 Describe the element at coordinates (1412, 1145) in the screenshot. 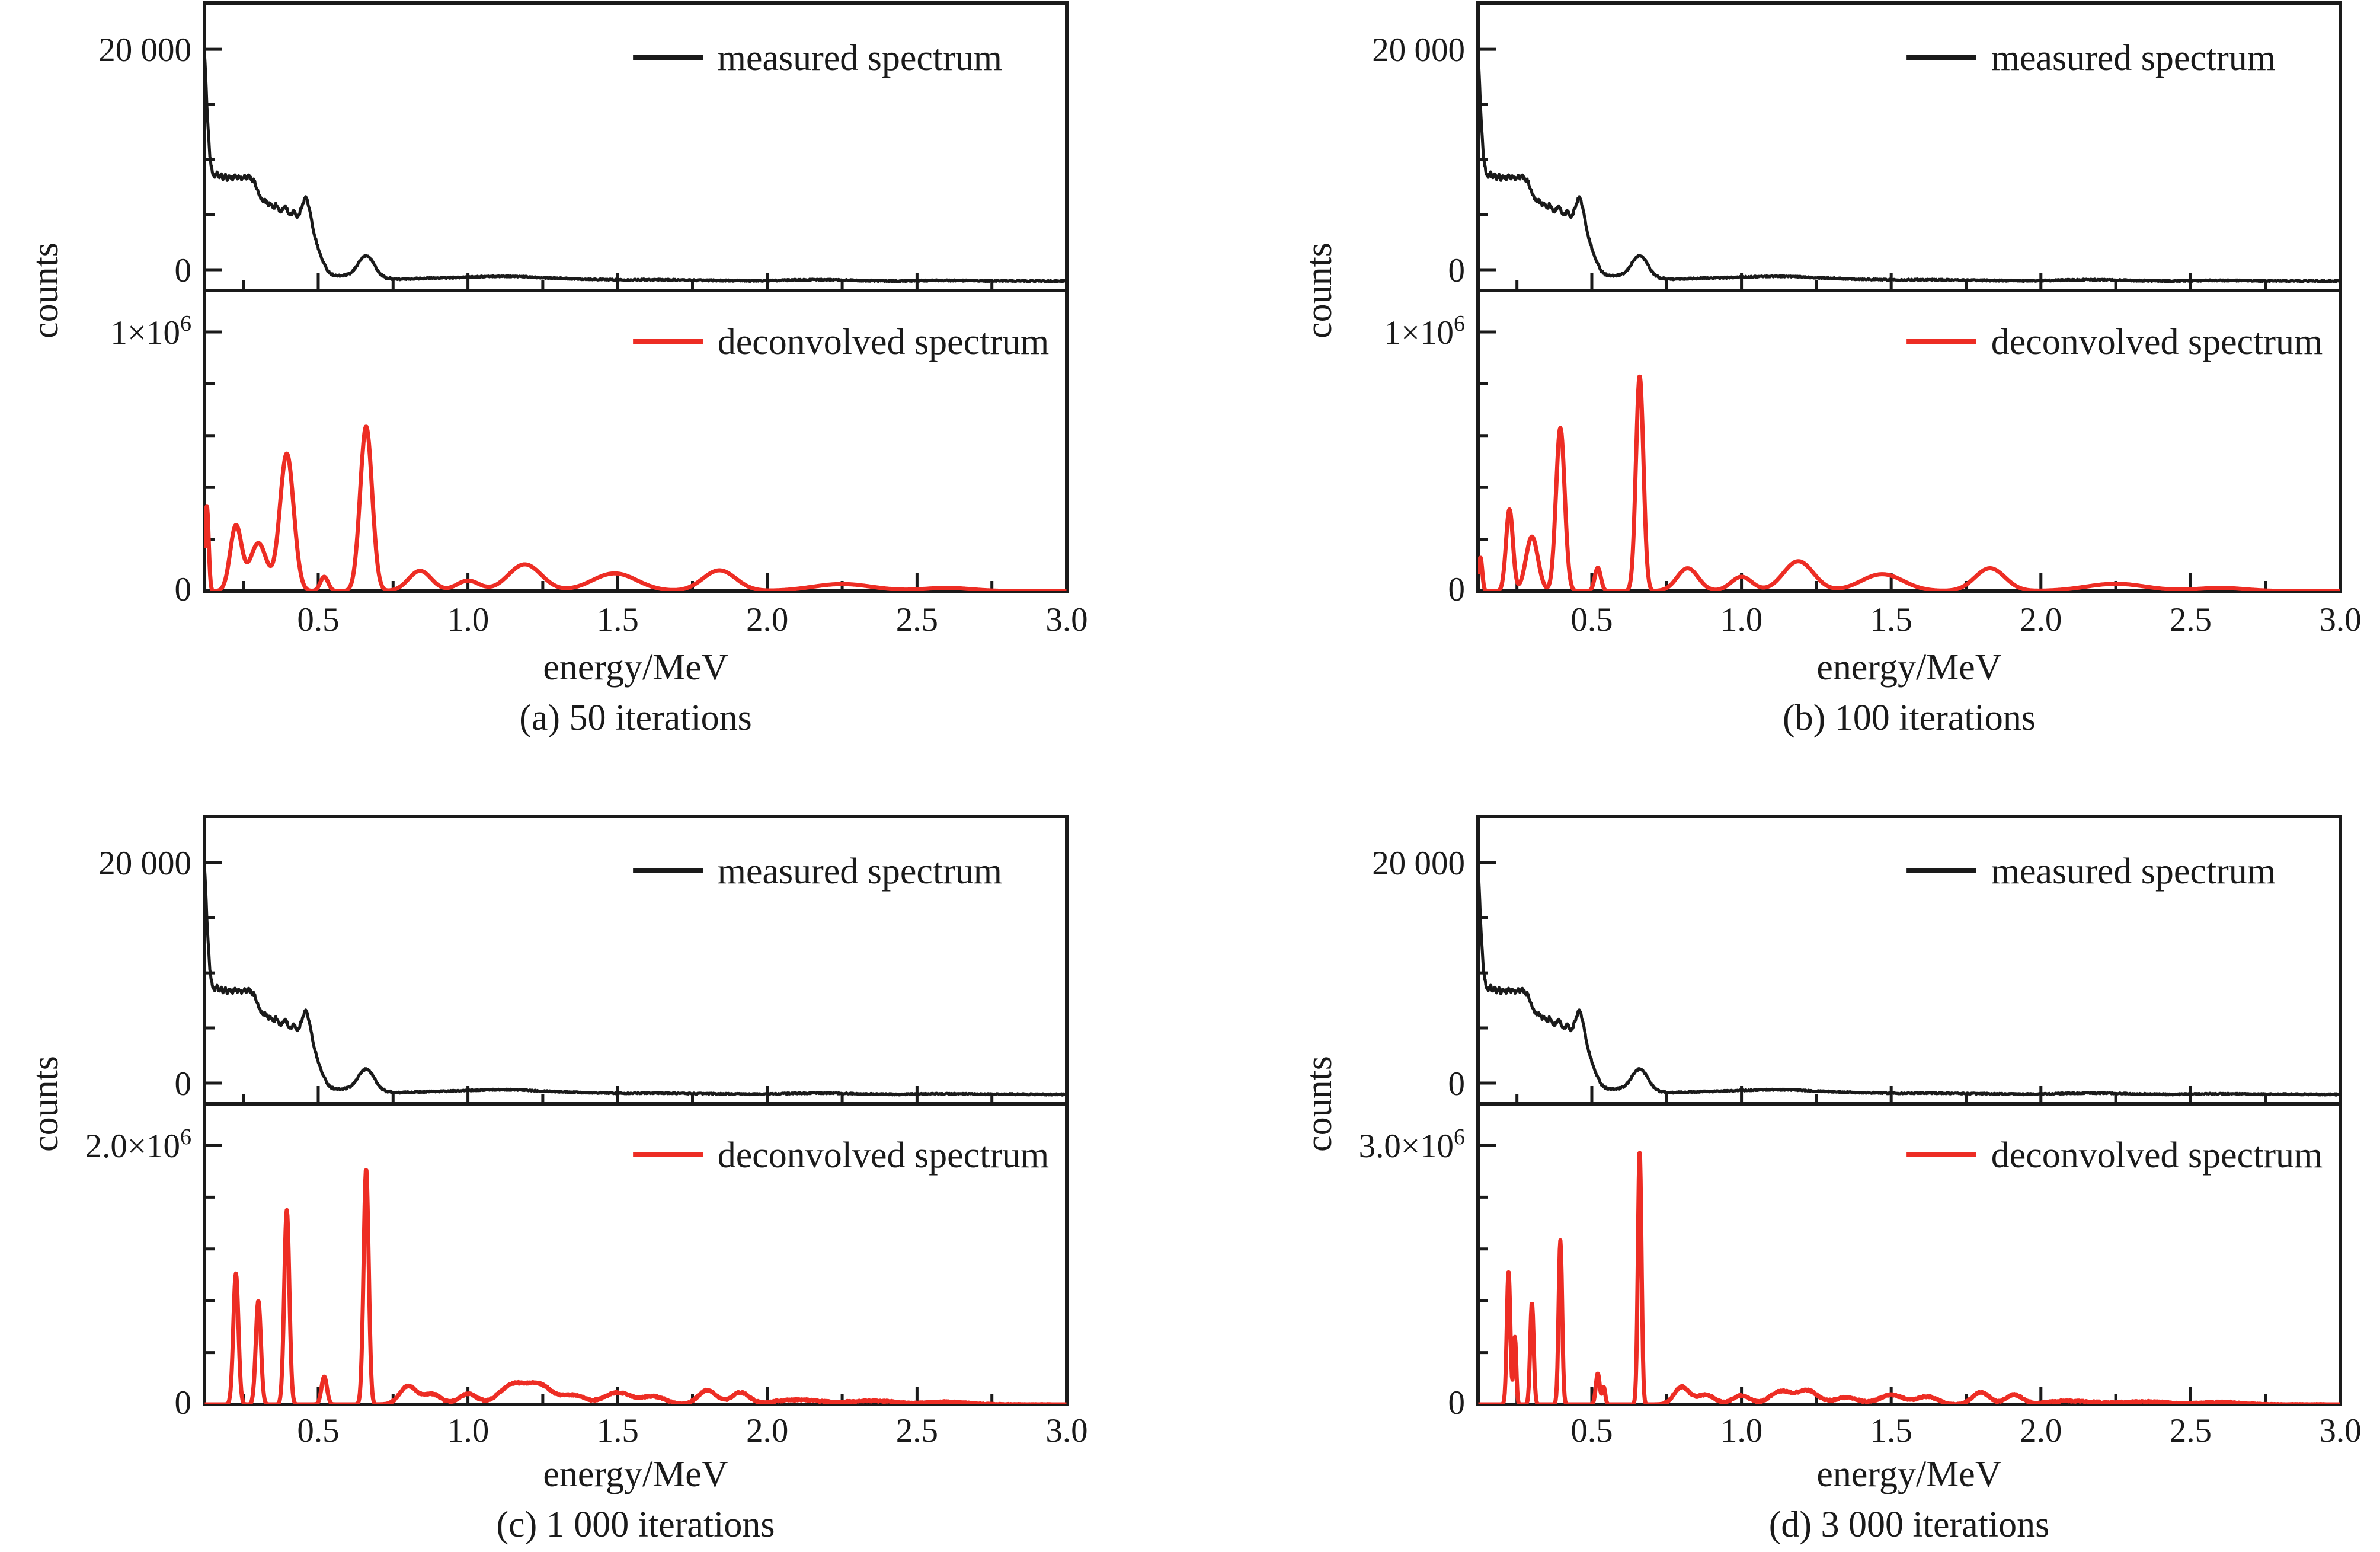

I see `y-major-label-deconvolved: 3.0×10⁶` at that location.